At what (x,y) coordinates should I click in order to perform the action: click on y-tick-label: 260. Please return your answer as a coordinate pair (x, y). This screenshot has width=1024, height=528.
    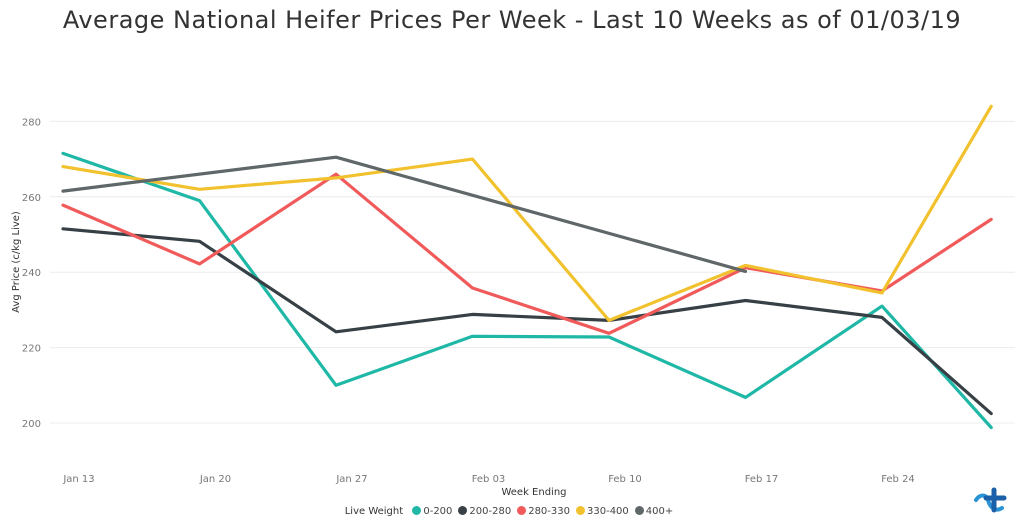
    Looking at the image, I should click on (31, 198).